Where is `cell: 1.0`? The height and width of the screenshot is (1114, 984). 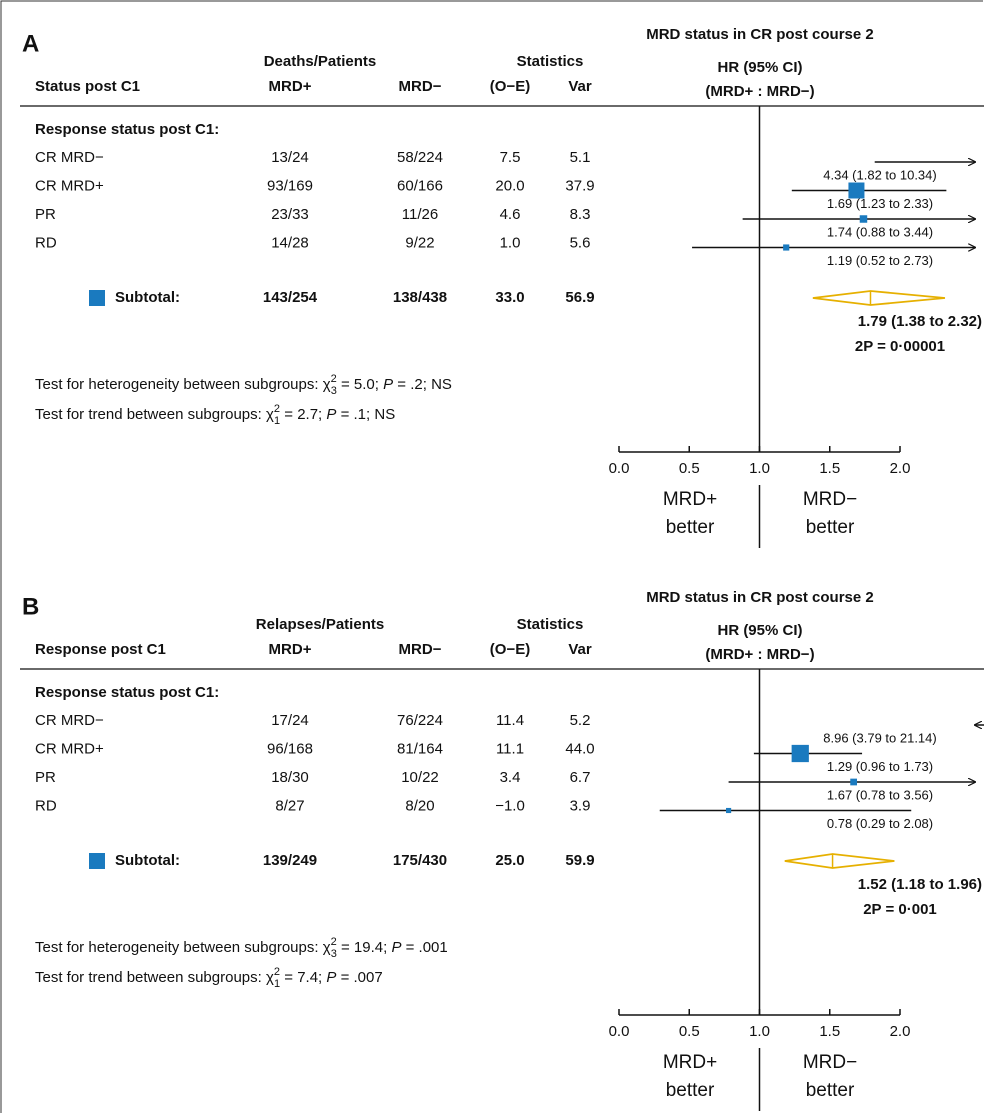
cell: 1.0 is located at coordinates (510, 242).